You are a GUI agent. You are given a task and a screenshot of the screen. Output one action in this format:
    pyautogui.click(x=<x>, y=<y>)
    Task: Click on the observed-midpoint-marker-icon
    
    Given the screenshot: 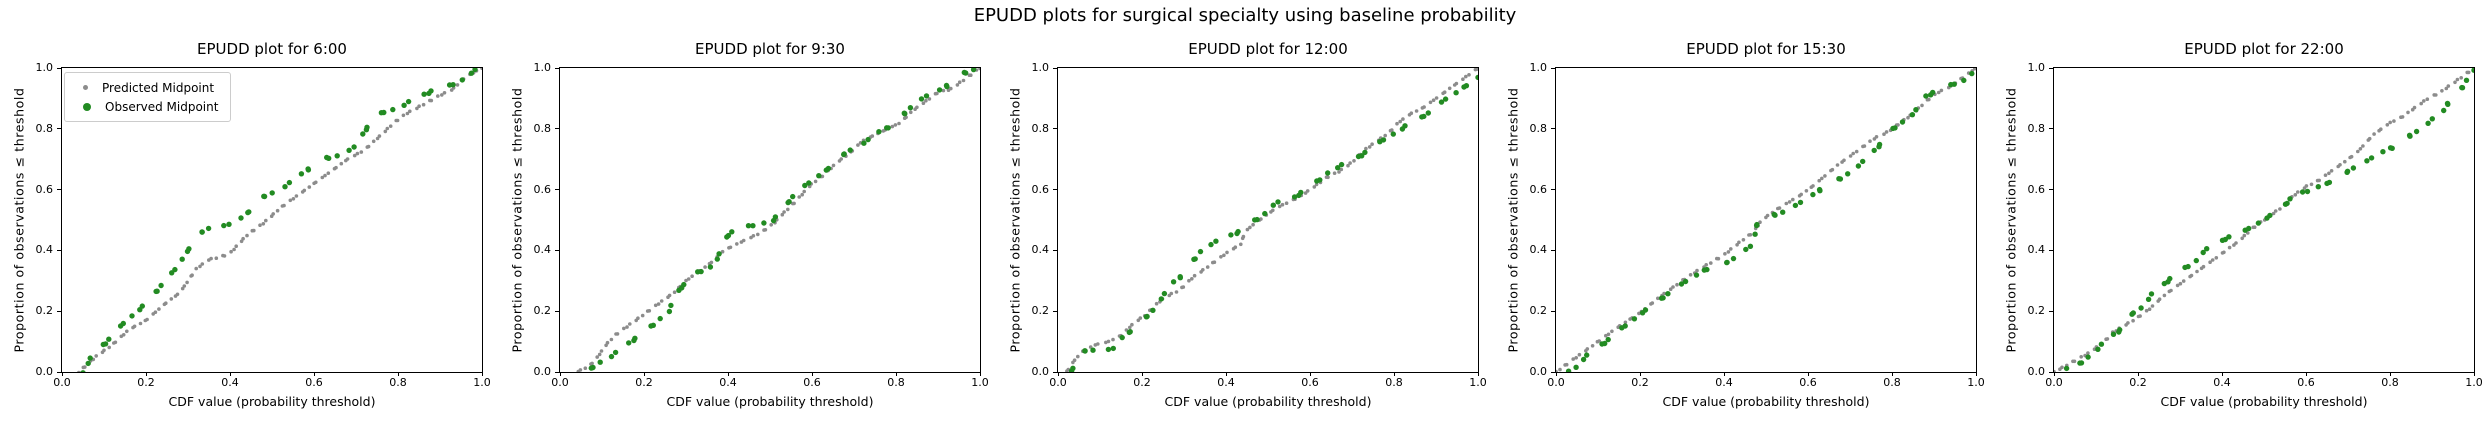 What is the action you would take?
    pyautogui.click(x=87, y=106)
    